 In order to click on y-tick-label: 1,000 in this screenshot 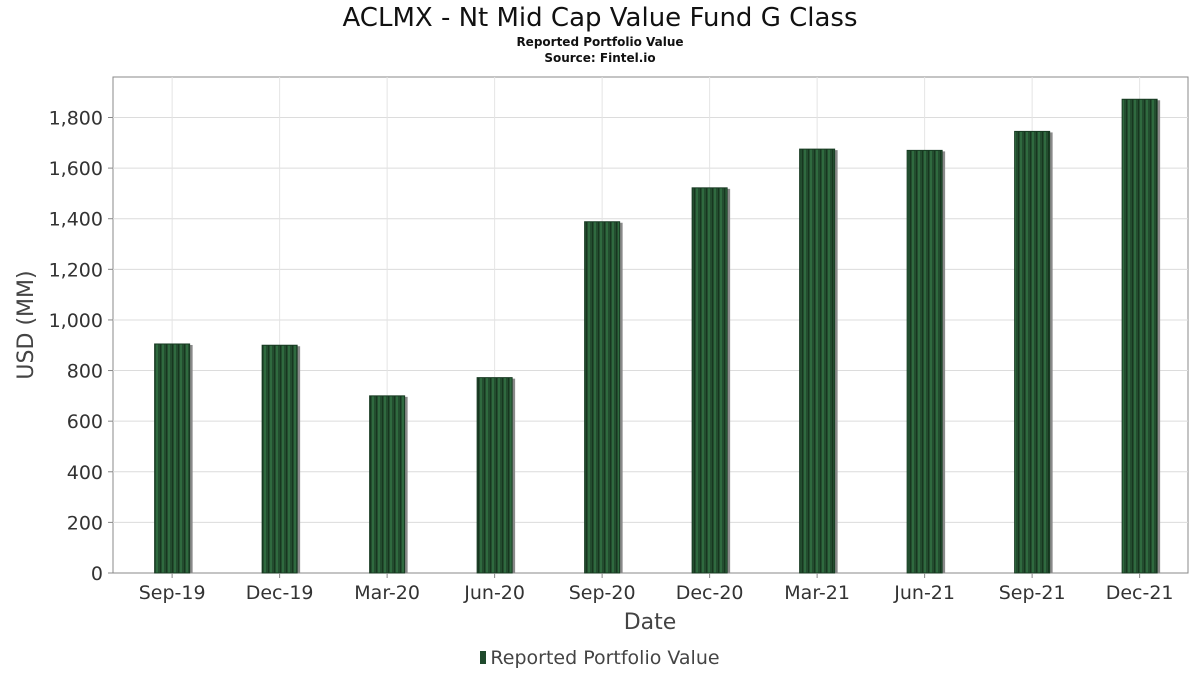, I will do `click(76, 321)`.